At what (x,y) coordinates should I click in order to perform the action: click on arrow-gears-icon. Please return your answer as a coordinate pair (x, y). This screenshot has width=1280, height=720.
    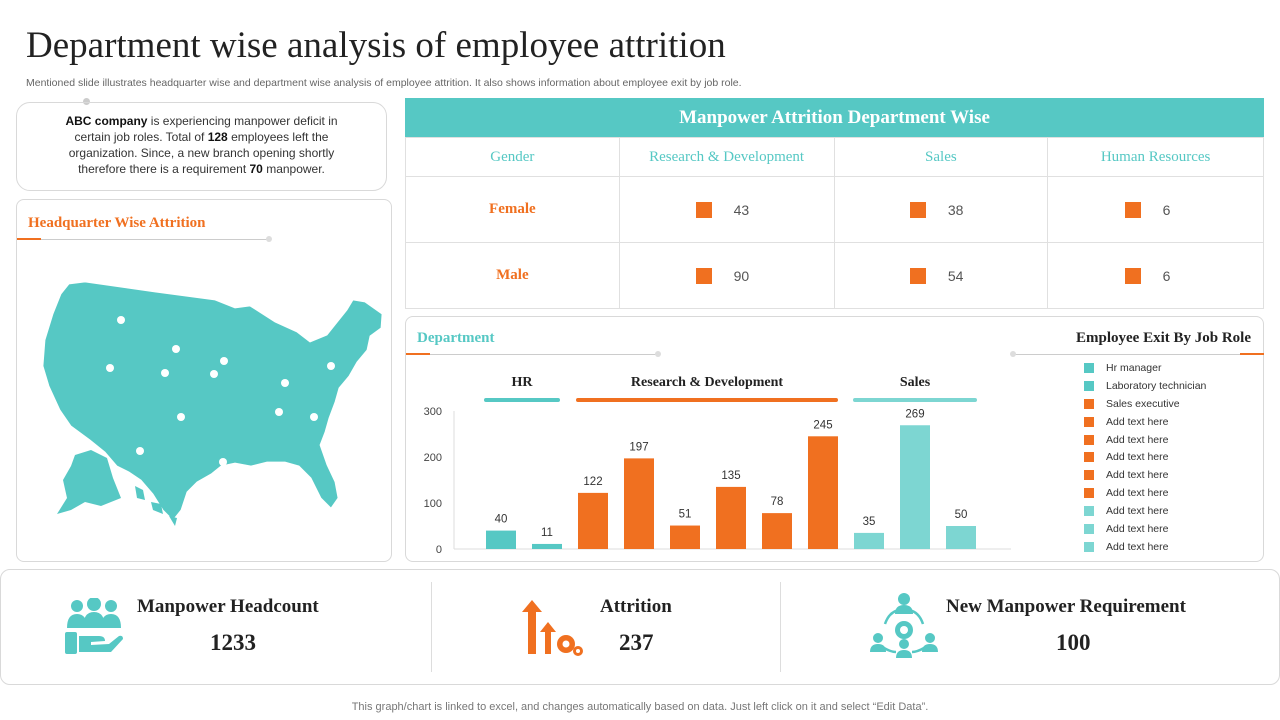
    Looking at the image, I should click on (552, 628).